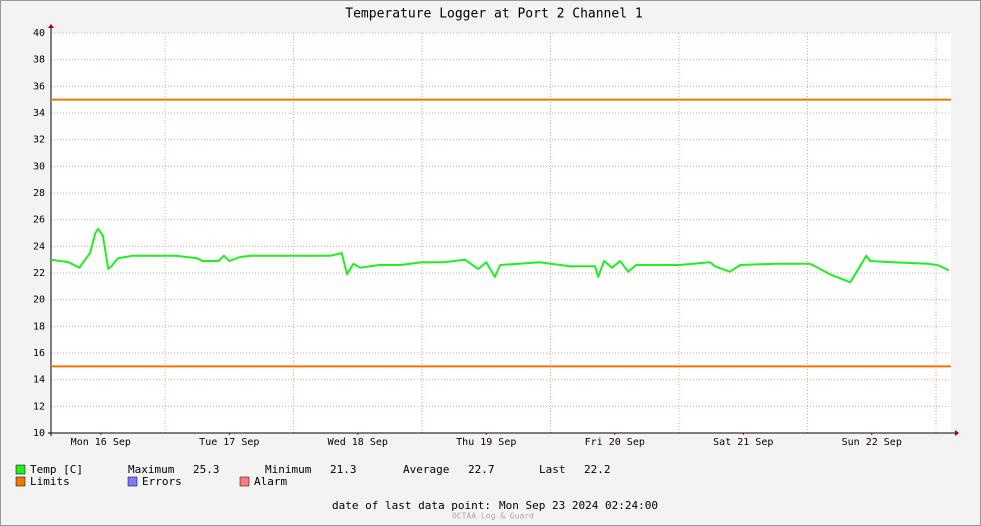 This screenshot has width=981, height=526. What do you see at coordinates (39, 380) in the screenshot?
I see `y-tick-label: 14` at bounding box center [39, 380].